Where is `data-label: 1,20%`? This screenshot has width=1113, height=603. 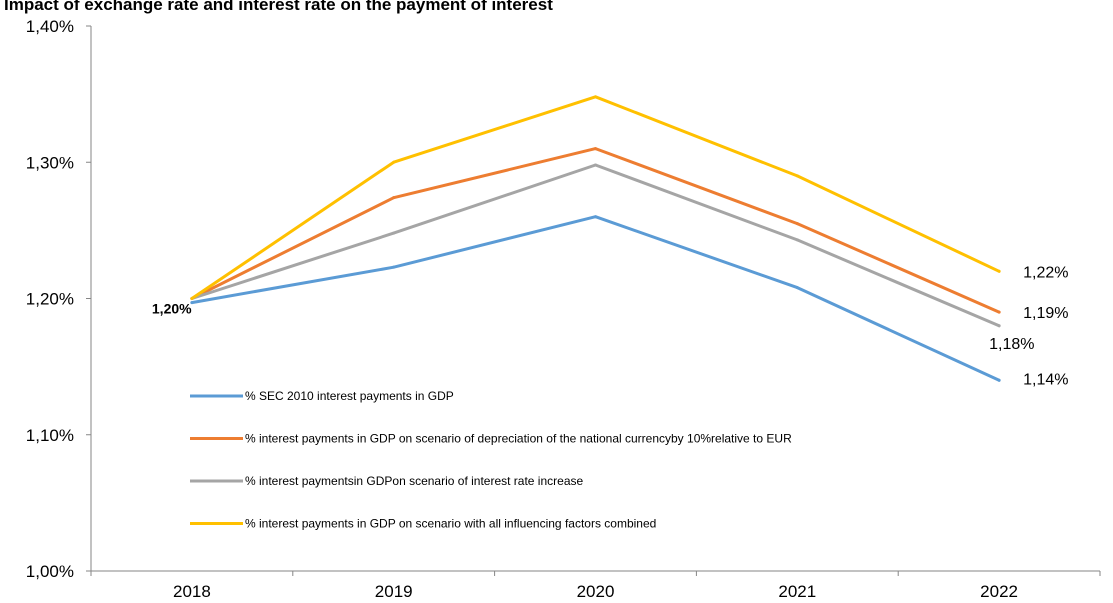
data-label: 1,20% is located at coordinates (172, 309).